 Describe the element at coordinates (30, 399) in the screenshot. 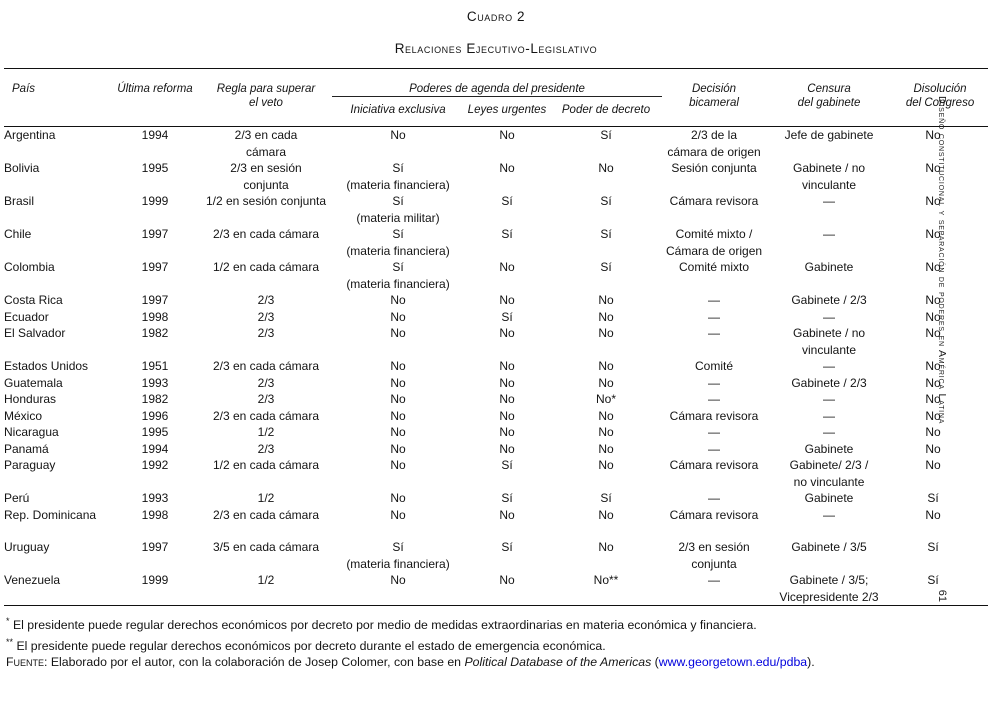

I see `cell-pais: Honduras` at that location.